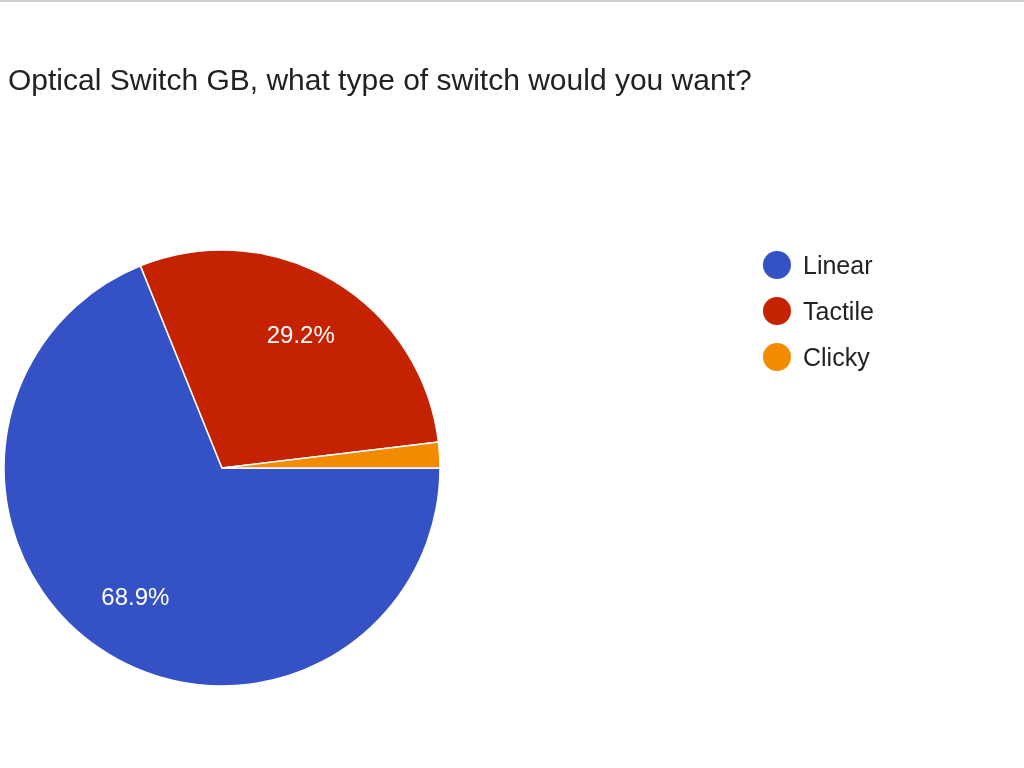 The width and height of the screenshot is (1024, 768). Describe the element at coordinates (380, 79) in the screenshot. I see `chart-title: Optical Switch GB, what type of switch would you want?` at that location.